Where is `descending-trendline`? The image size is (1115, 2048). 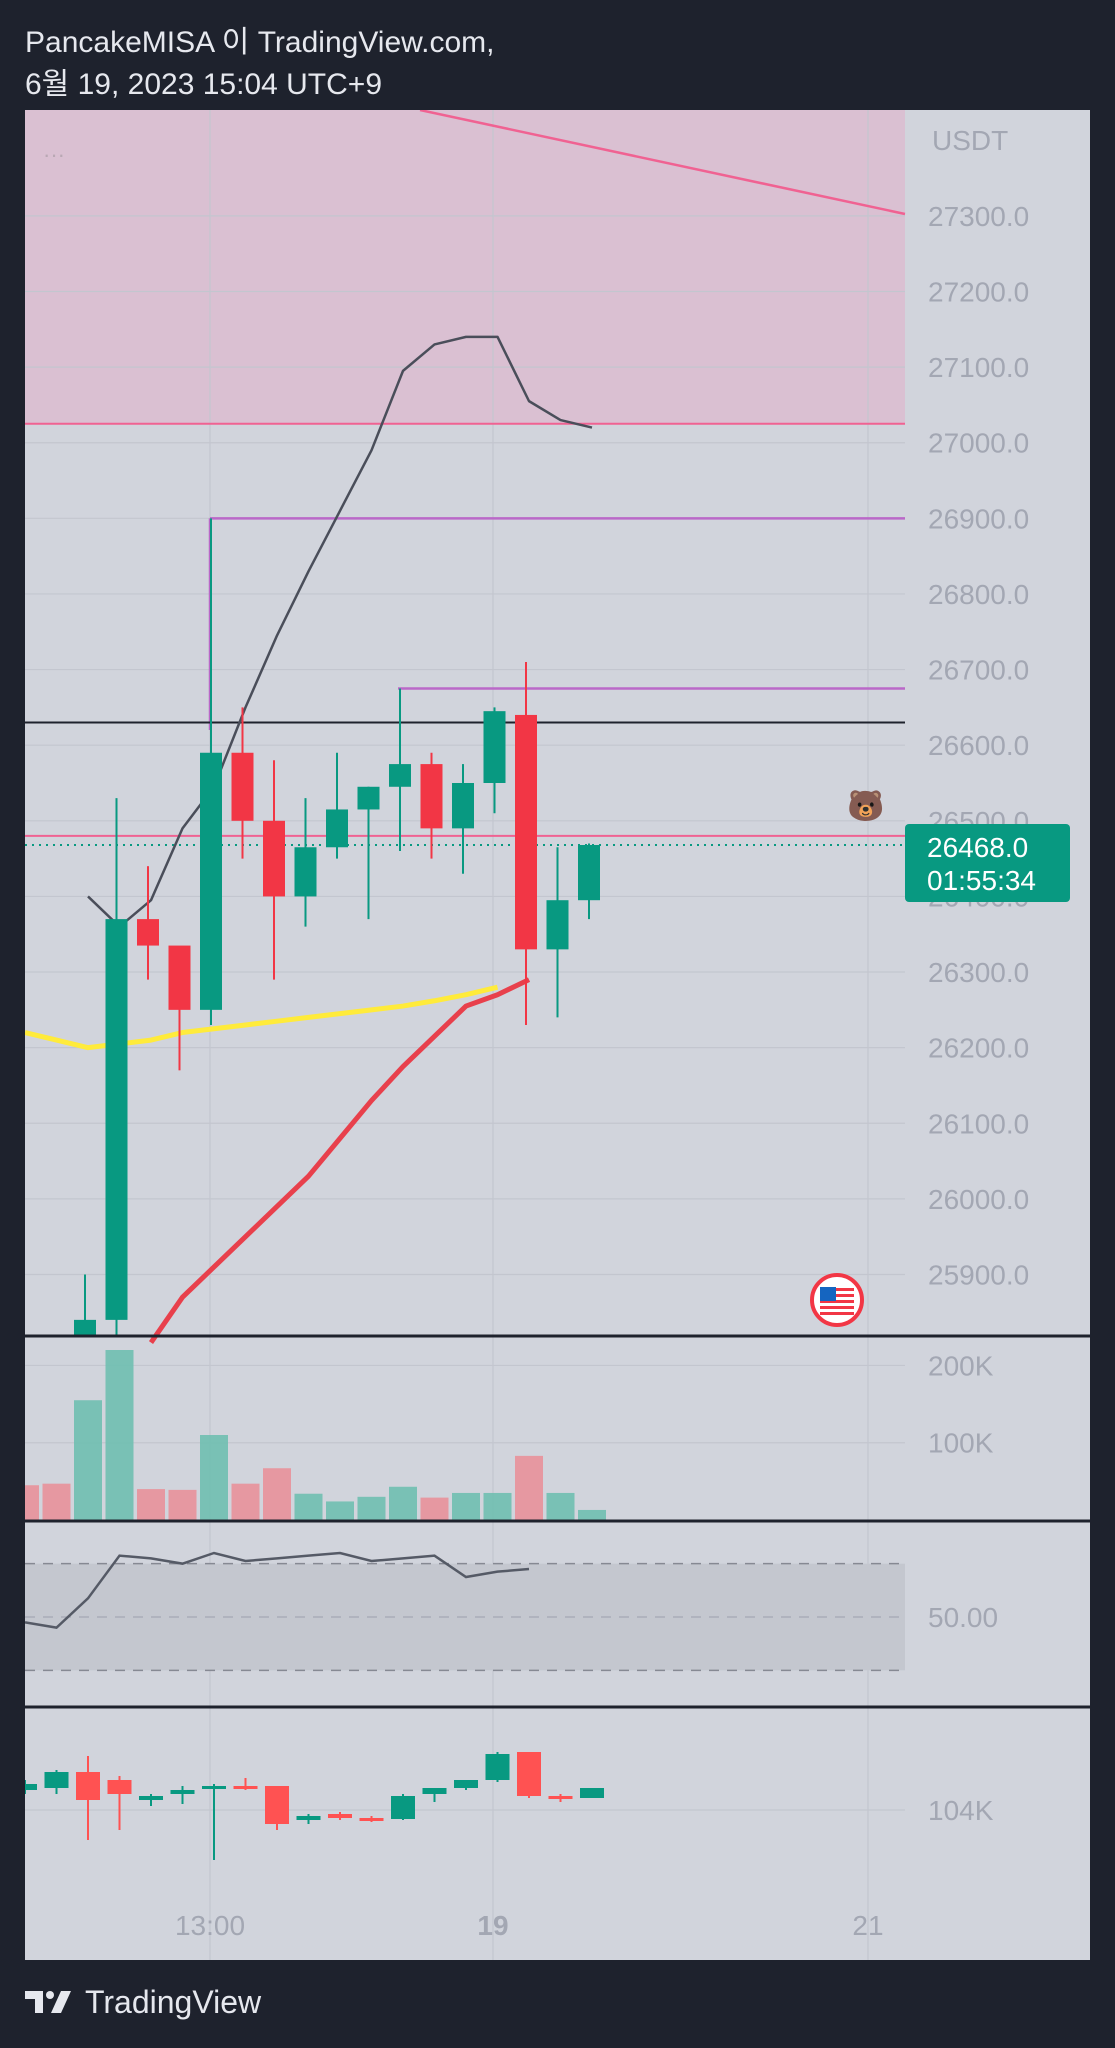
descending-trendline is located at coordinates (662, 163).